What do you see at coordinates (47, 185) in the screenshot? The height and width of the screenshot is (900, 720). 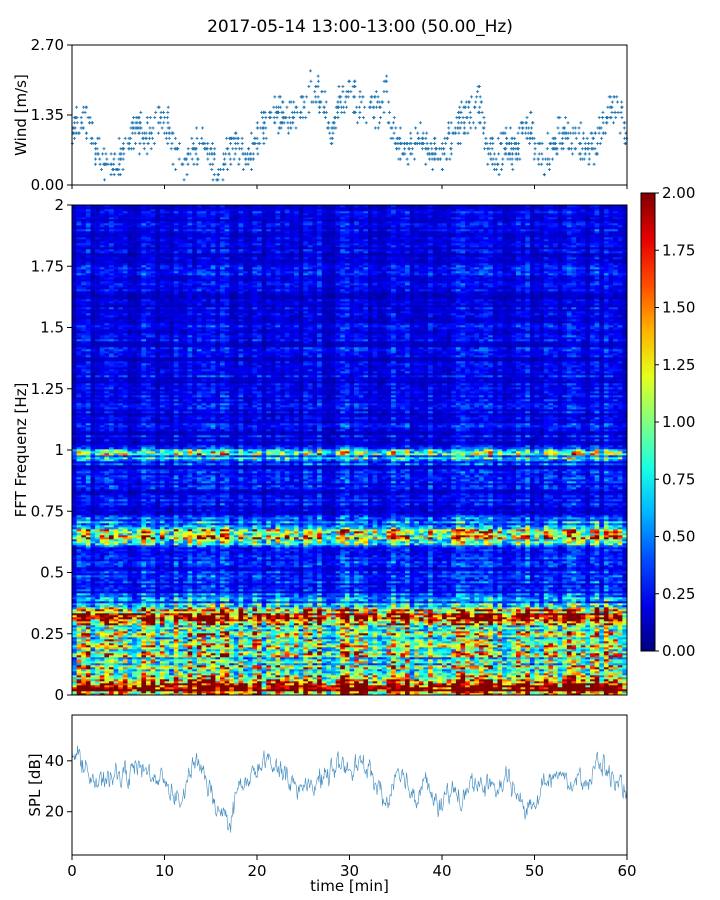 I see `wind-y-tick-label: 0.00` at bounding box center [47, 185].